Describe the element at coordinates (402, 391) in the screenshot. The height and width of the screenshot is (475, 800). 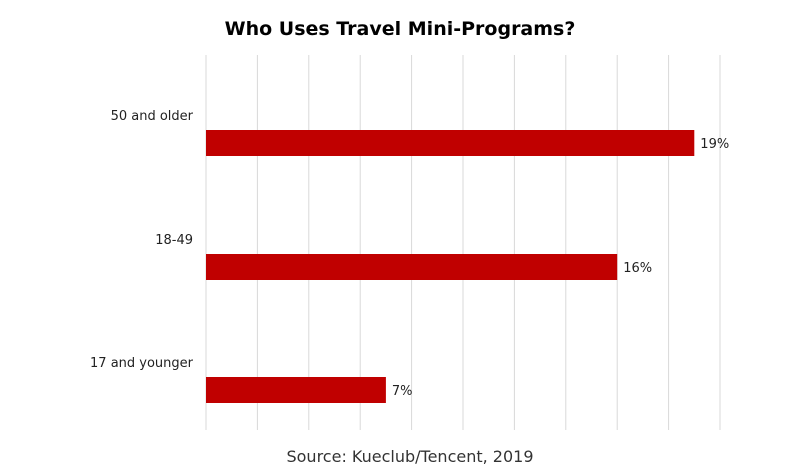
I see `data-label: 7%` at that location.